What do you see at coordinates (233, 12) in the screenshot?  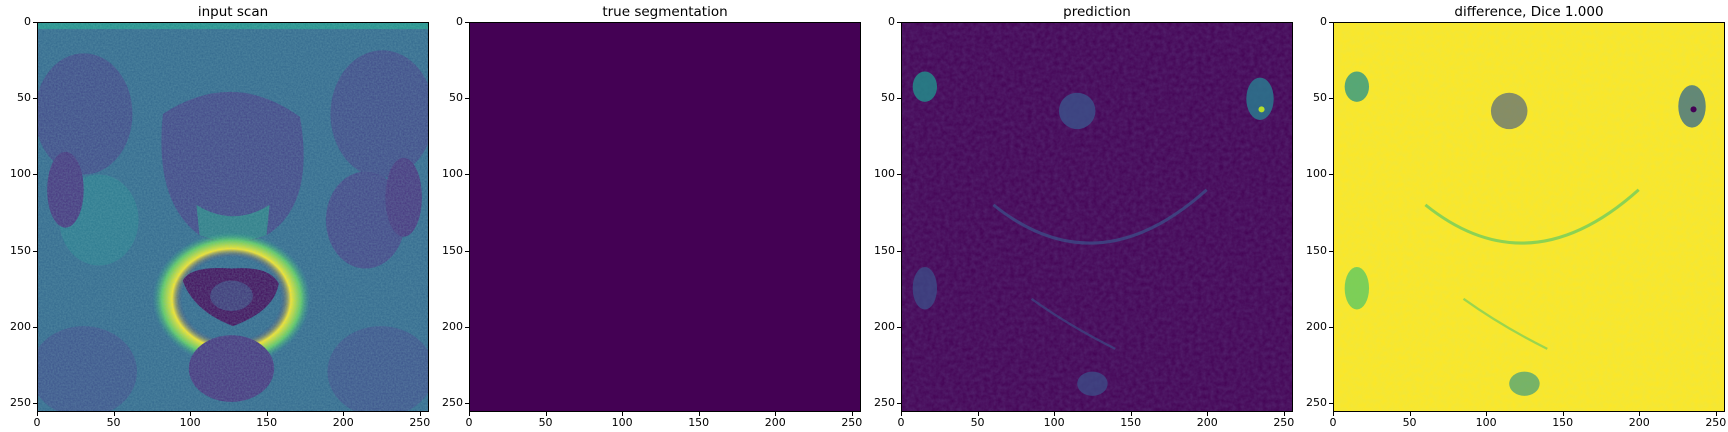 I see `panel-title: input scan` at bounding box center [233, 12].